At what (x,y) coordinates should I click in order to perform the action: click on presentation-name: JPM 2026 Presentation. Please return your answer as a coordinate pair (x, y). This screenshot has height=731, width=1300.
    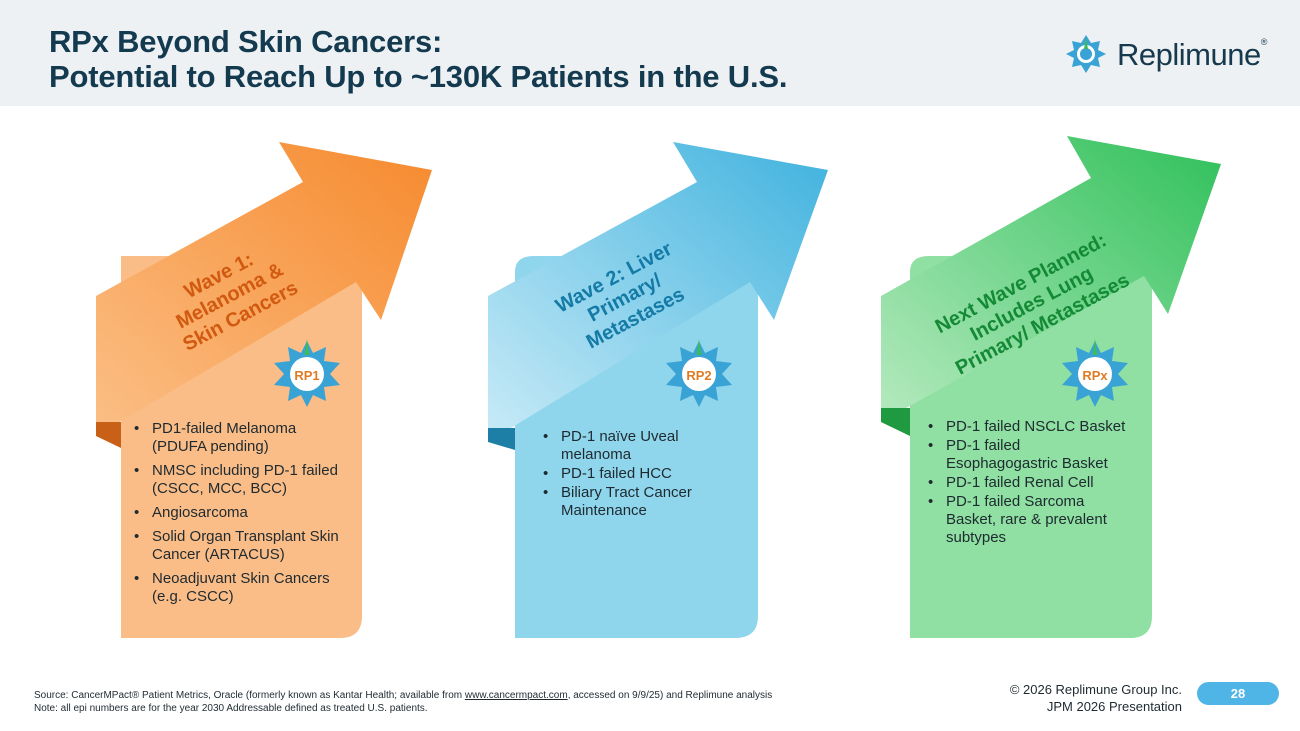
    Looking at the image, I should click on (1114, 706).